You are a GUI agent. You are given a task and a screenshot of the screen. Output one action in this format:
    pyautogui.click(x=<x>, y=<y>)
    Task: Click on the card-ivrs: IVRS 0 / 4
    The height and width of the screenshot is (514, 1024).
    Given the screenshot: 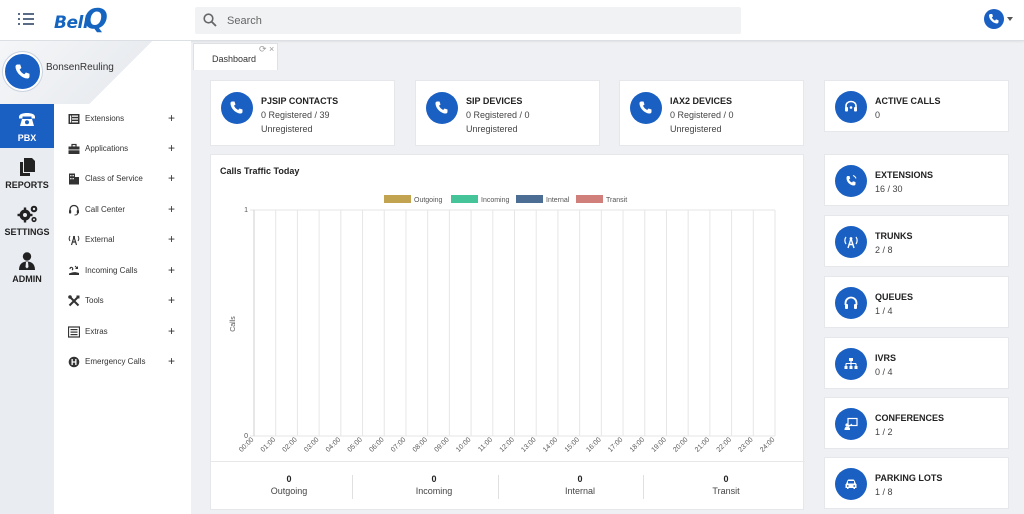 What is the action you would take?
    pyautogui.click(x=916, y=363)
    